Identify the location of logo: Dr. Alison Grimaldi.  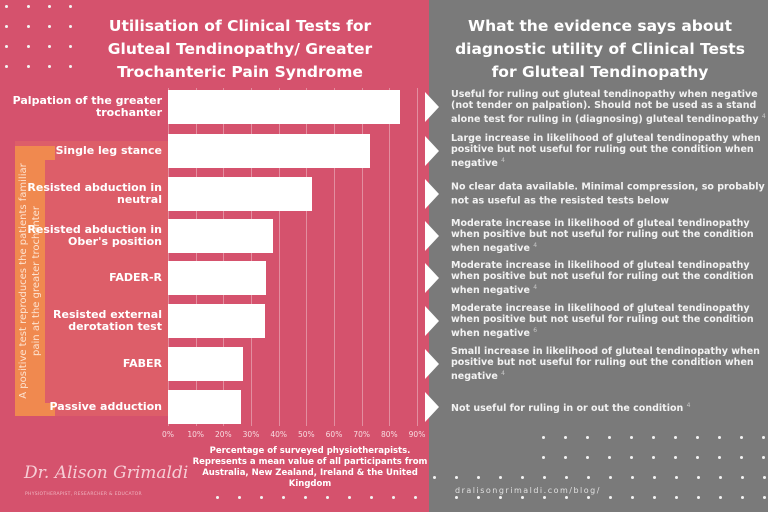
(106, 473).